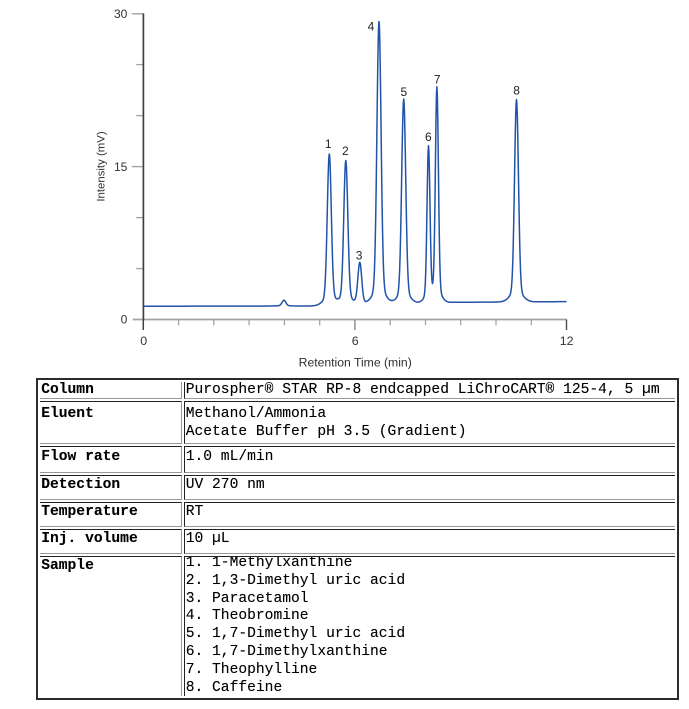 Image resolution: width=689 pixels, height=709 pixels. Describe the element at coordinates (345, 151) in the screenshot. I see `svg-text: 2` at that location.